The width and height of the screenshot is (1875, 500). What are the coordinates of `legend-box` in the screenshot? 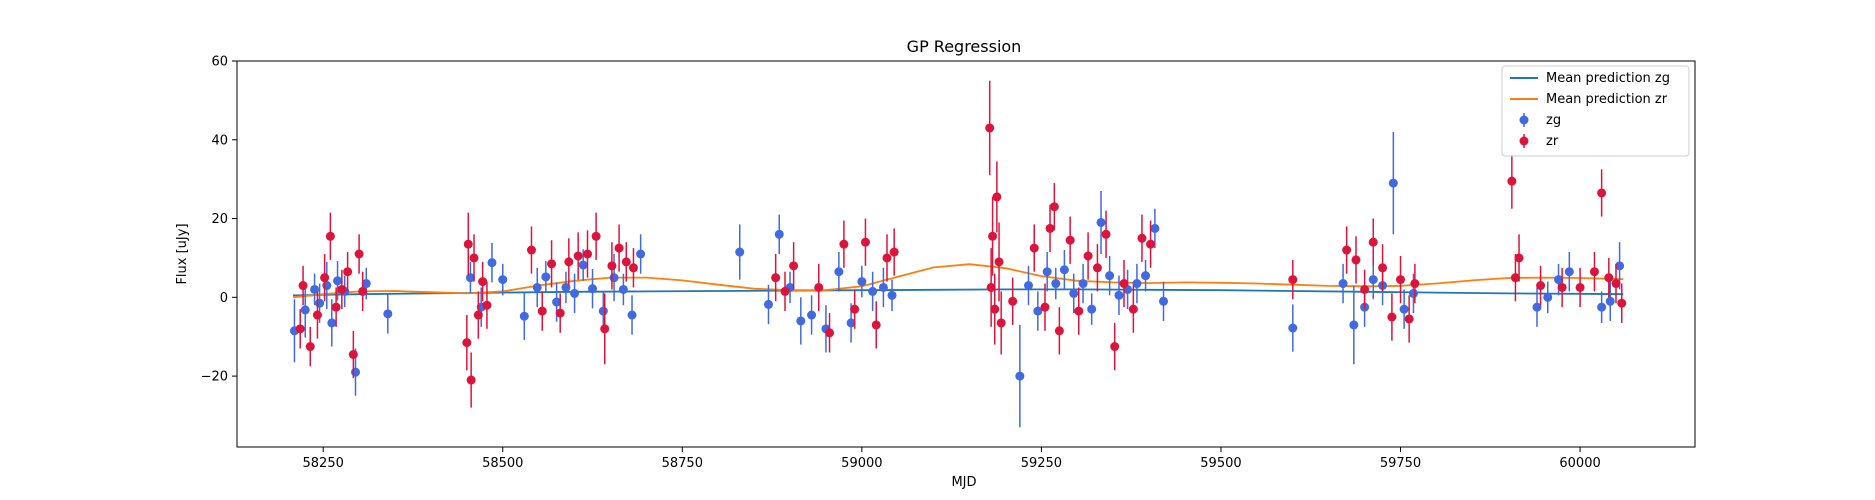 It's located at (1595, 111).